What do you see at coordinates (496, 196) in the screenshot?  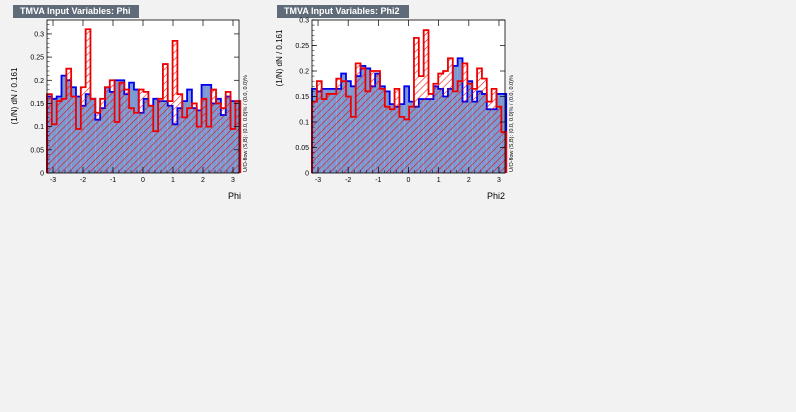 I see `x-axis-title: Phi2` at bounding box center [496, 196].